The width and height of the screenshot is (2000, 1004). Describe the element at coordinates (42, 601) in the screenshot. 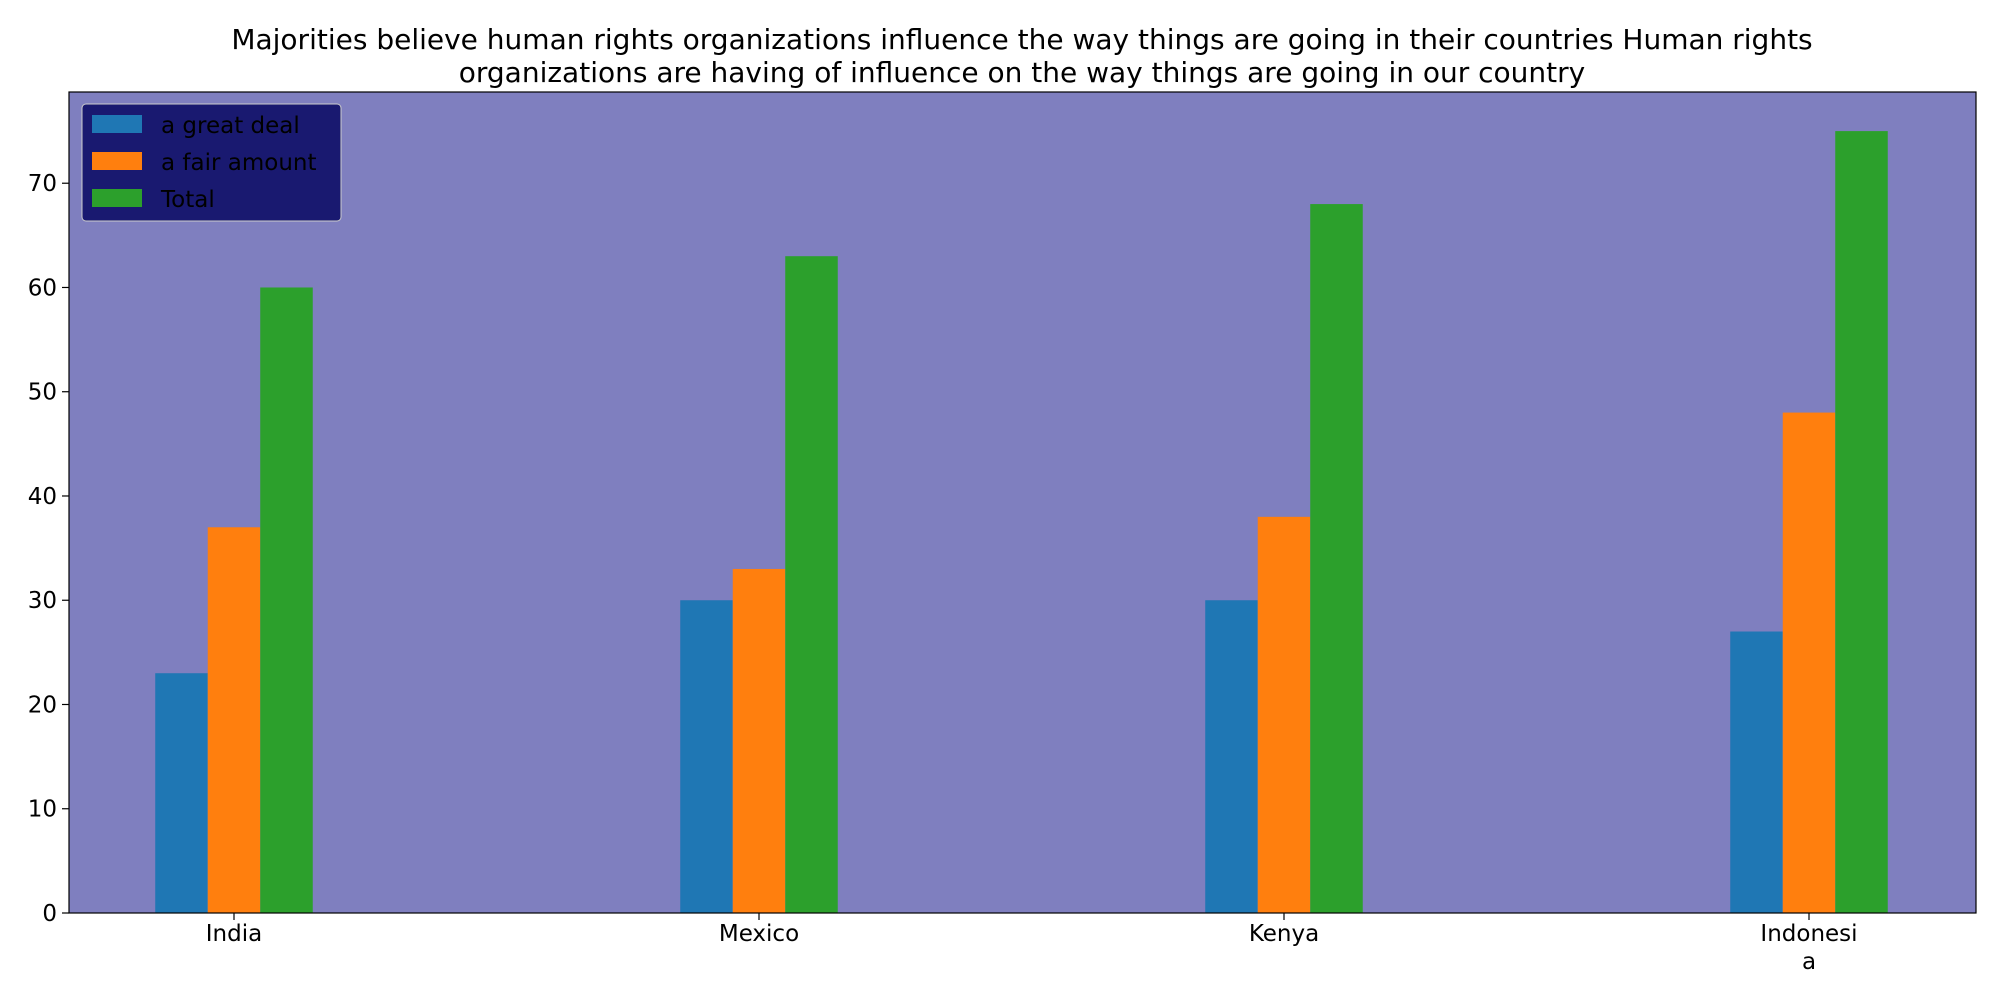

I see `y-tick-label: 30` at that location.